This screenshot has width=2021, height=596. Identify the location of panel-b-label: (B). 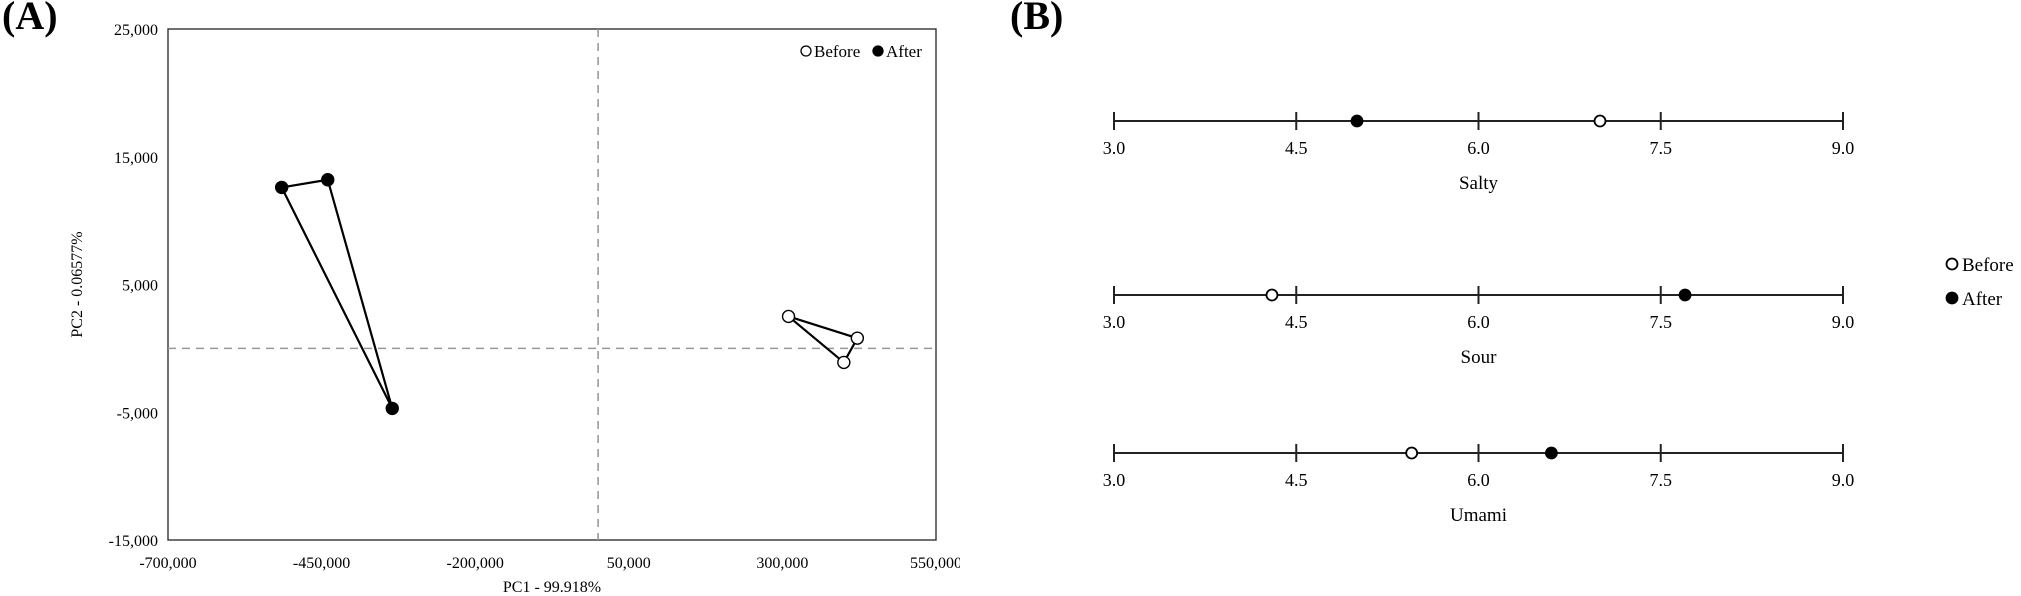
(1037, 19).